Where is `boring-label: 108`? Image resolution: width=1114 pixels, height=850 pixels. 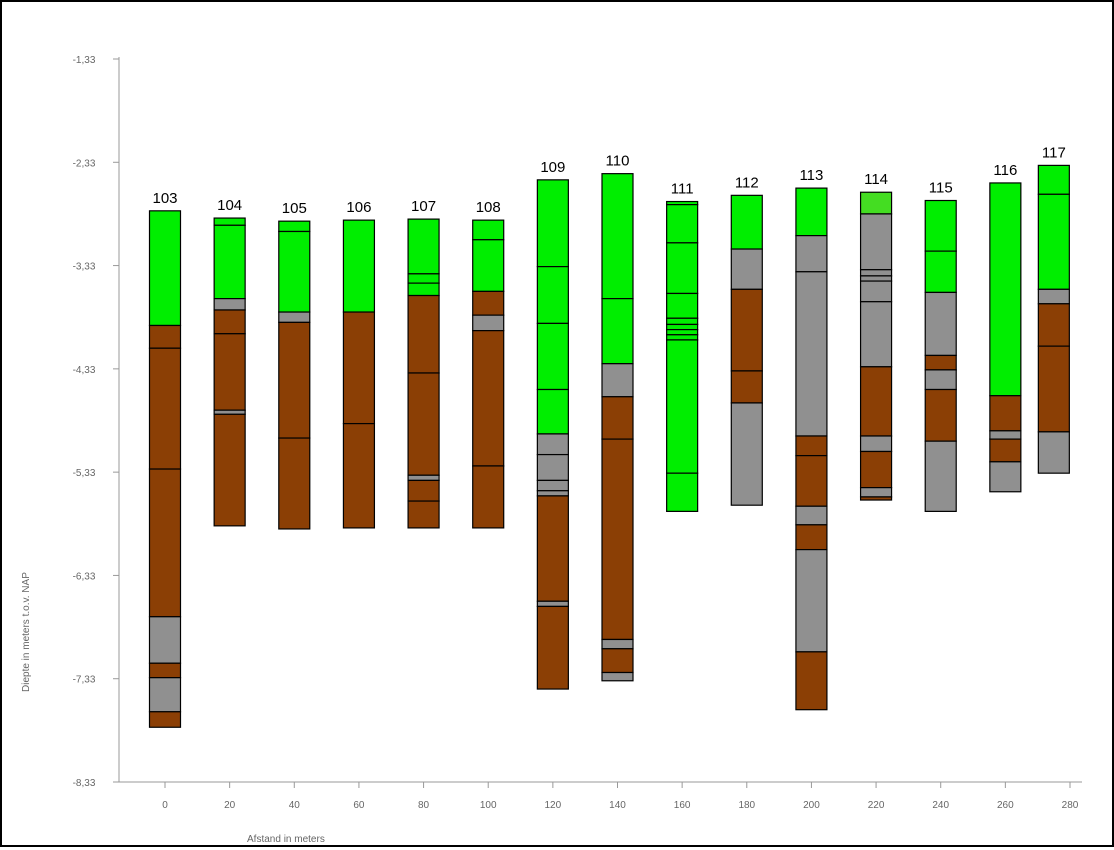 boring-label: 108 is located at coordinates (488, 207).